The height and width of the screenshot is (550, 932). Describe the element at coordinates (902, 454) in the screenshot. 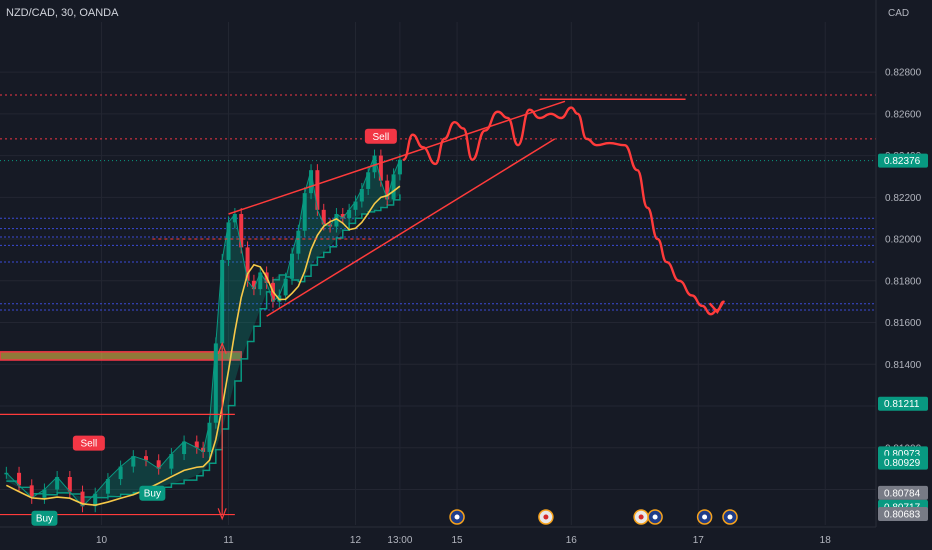

I see `price-tag-label: 0.80973` at that location.